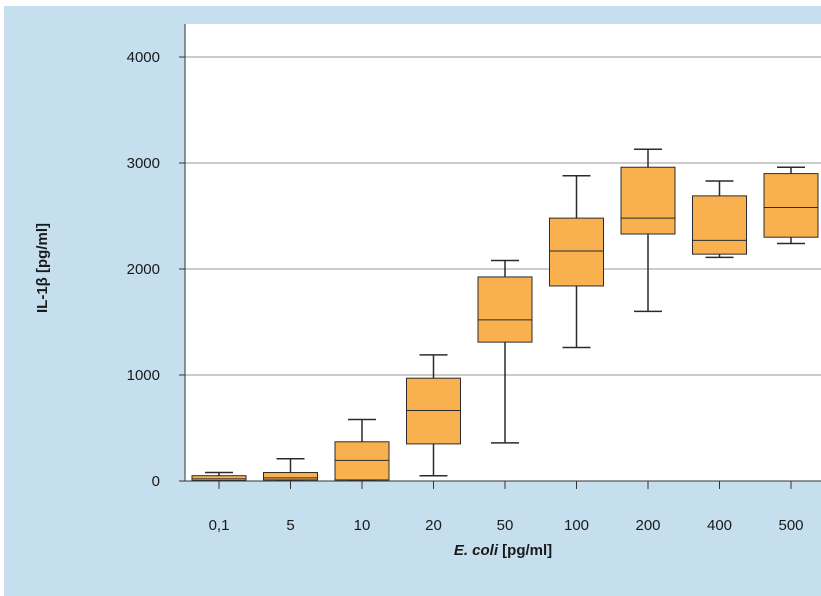 This screenshot has height=596, width=821. I want to click on x-axis-title: E. coli [pg/ml], so click(503, 550).